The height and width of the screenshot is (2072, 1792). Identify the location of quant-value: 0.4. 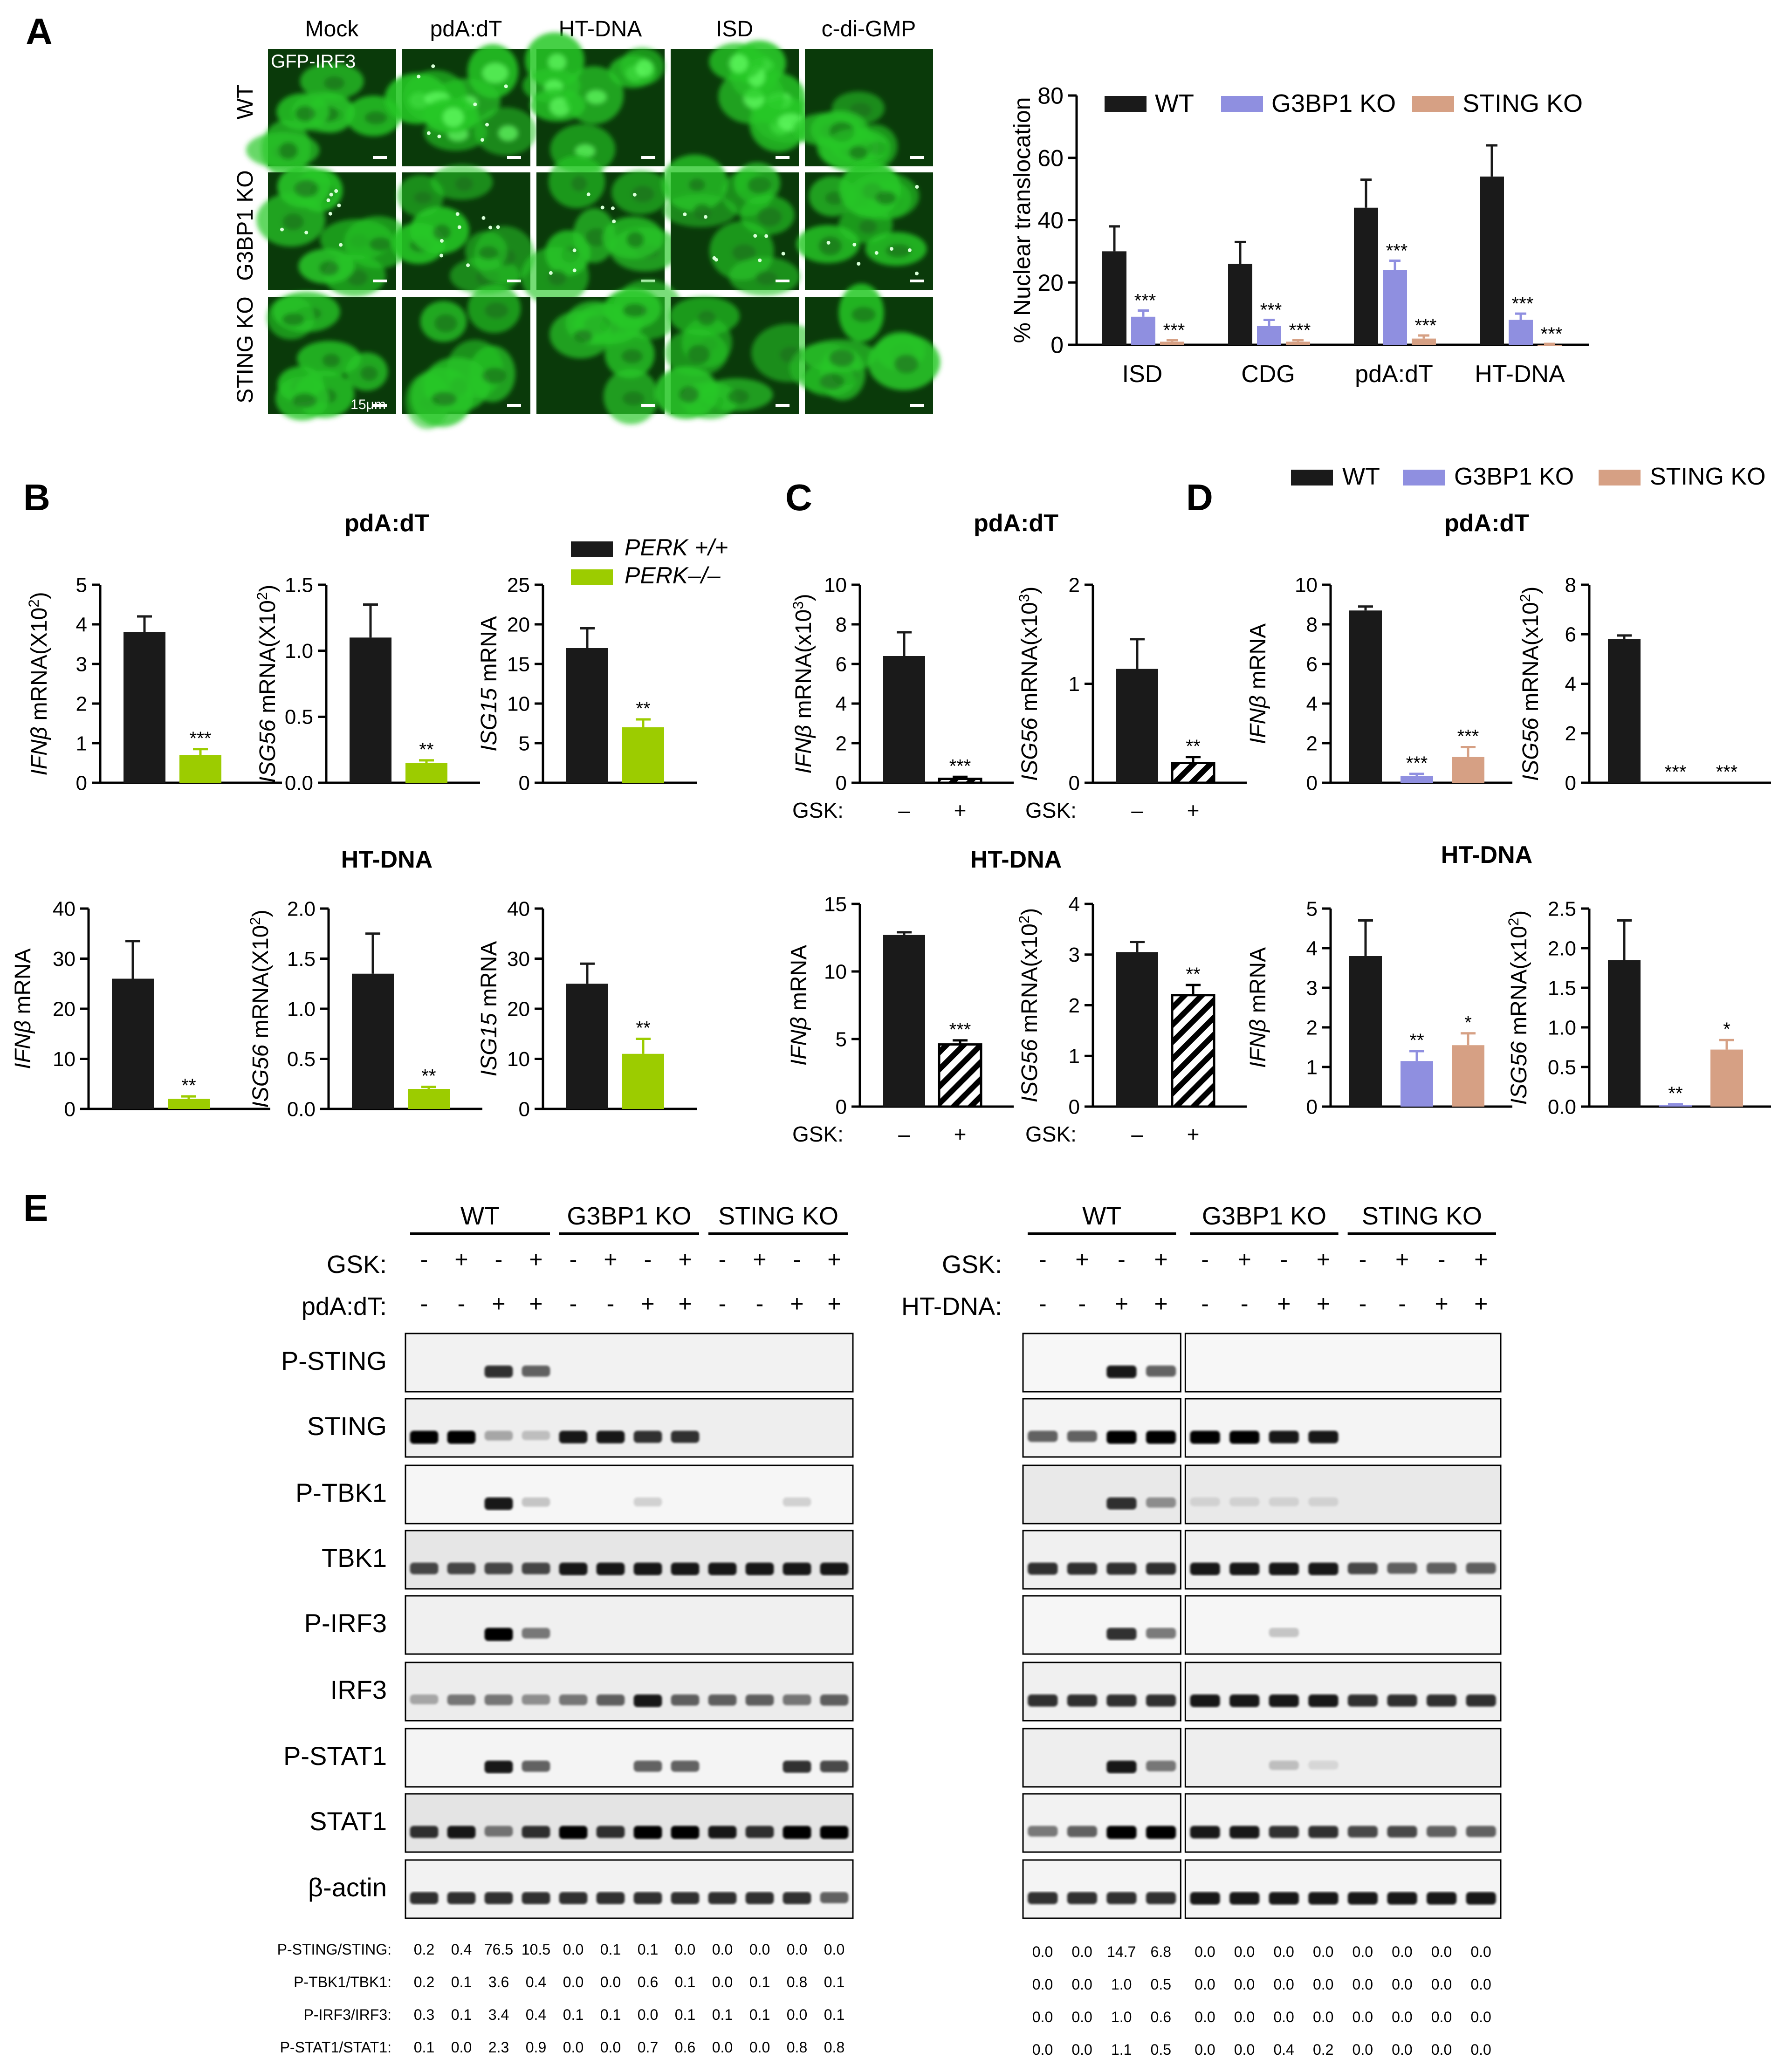
(1283, 2050).